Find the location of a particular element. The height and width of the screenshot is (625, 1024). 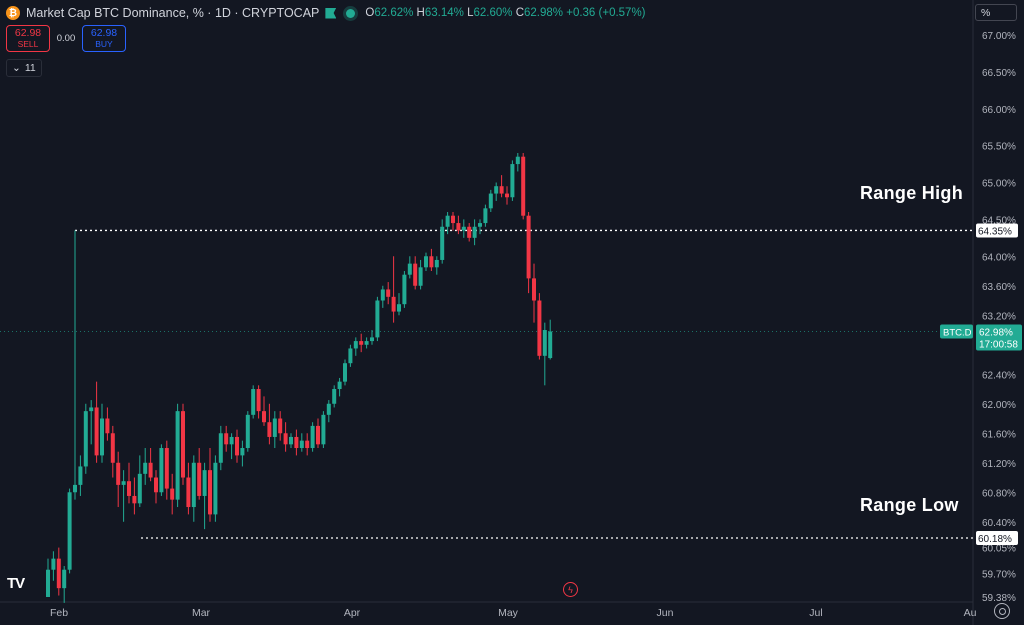

y-tick-label: 63.60% is located at coordinates (999, 287).